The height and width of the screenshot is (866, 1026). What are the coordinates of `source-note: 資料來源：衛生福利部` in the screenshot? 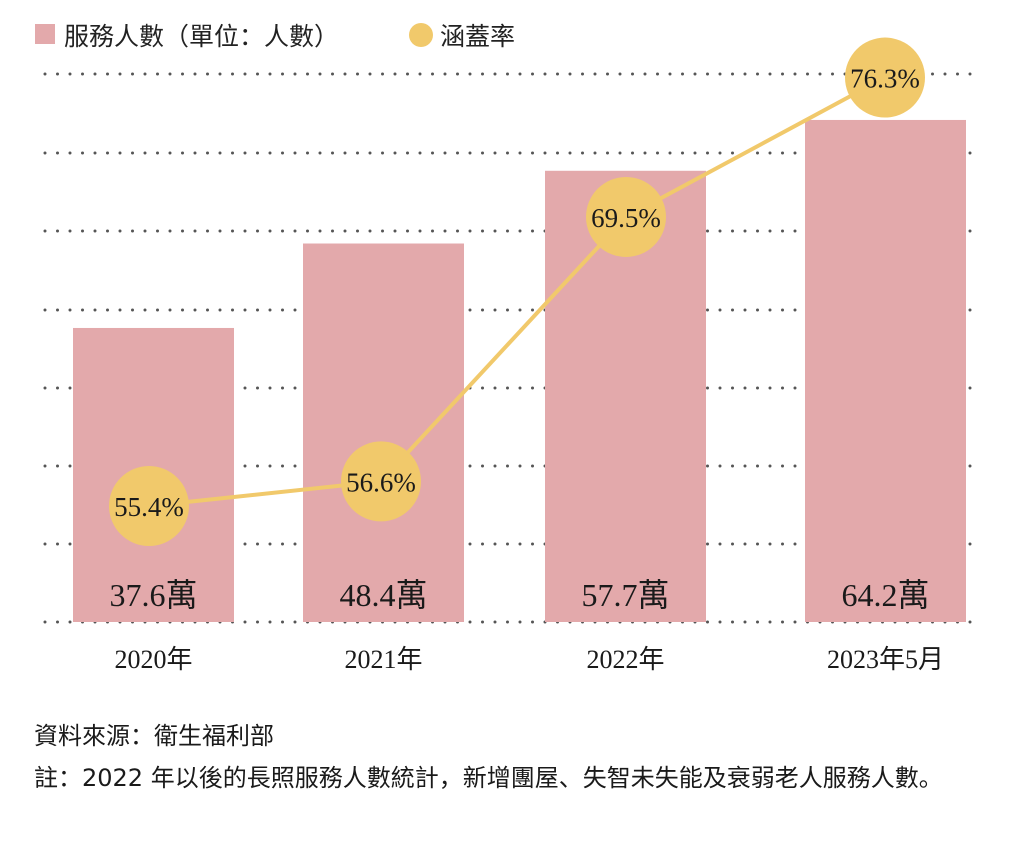 It's located at (154, 736).